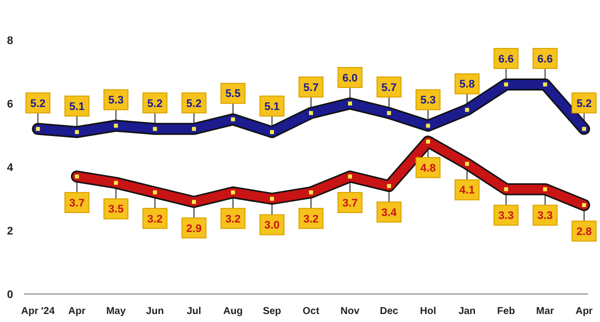  Describe the element at coordinates (194, 228) in the screenshot. I see `data-label: 2.9` at that location.